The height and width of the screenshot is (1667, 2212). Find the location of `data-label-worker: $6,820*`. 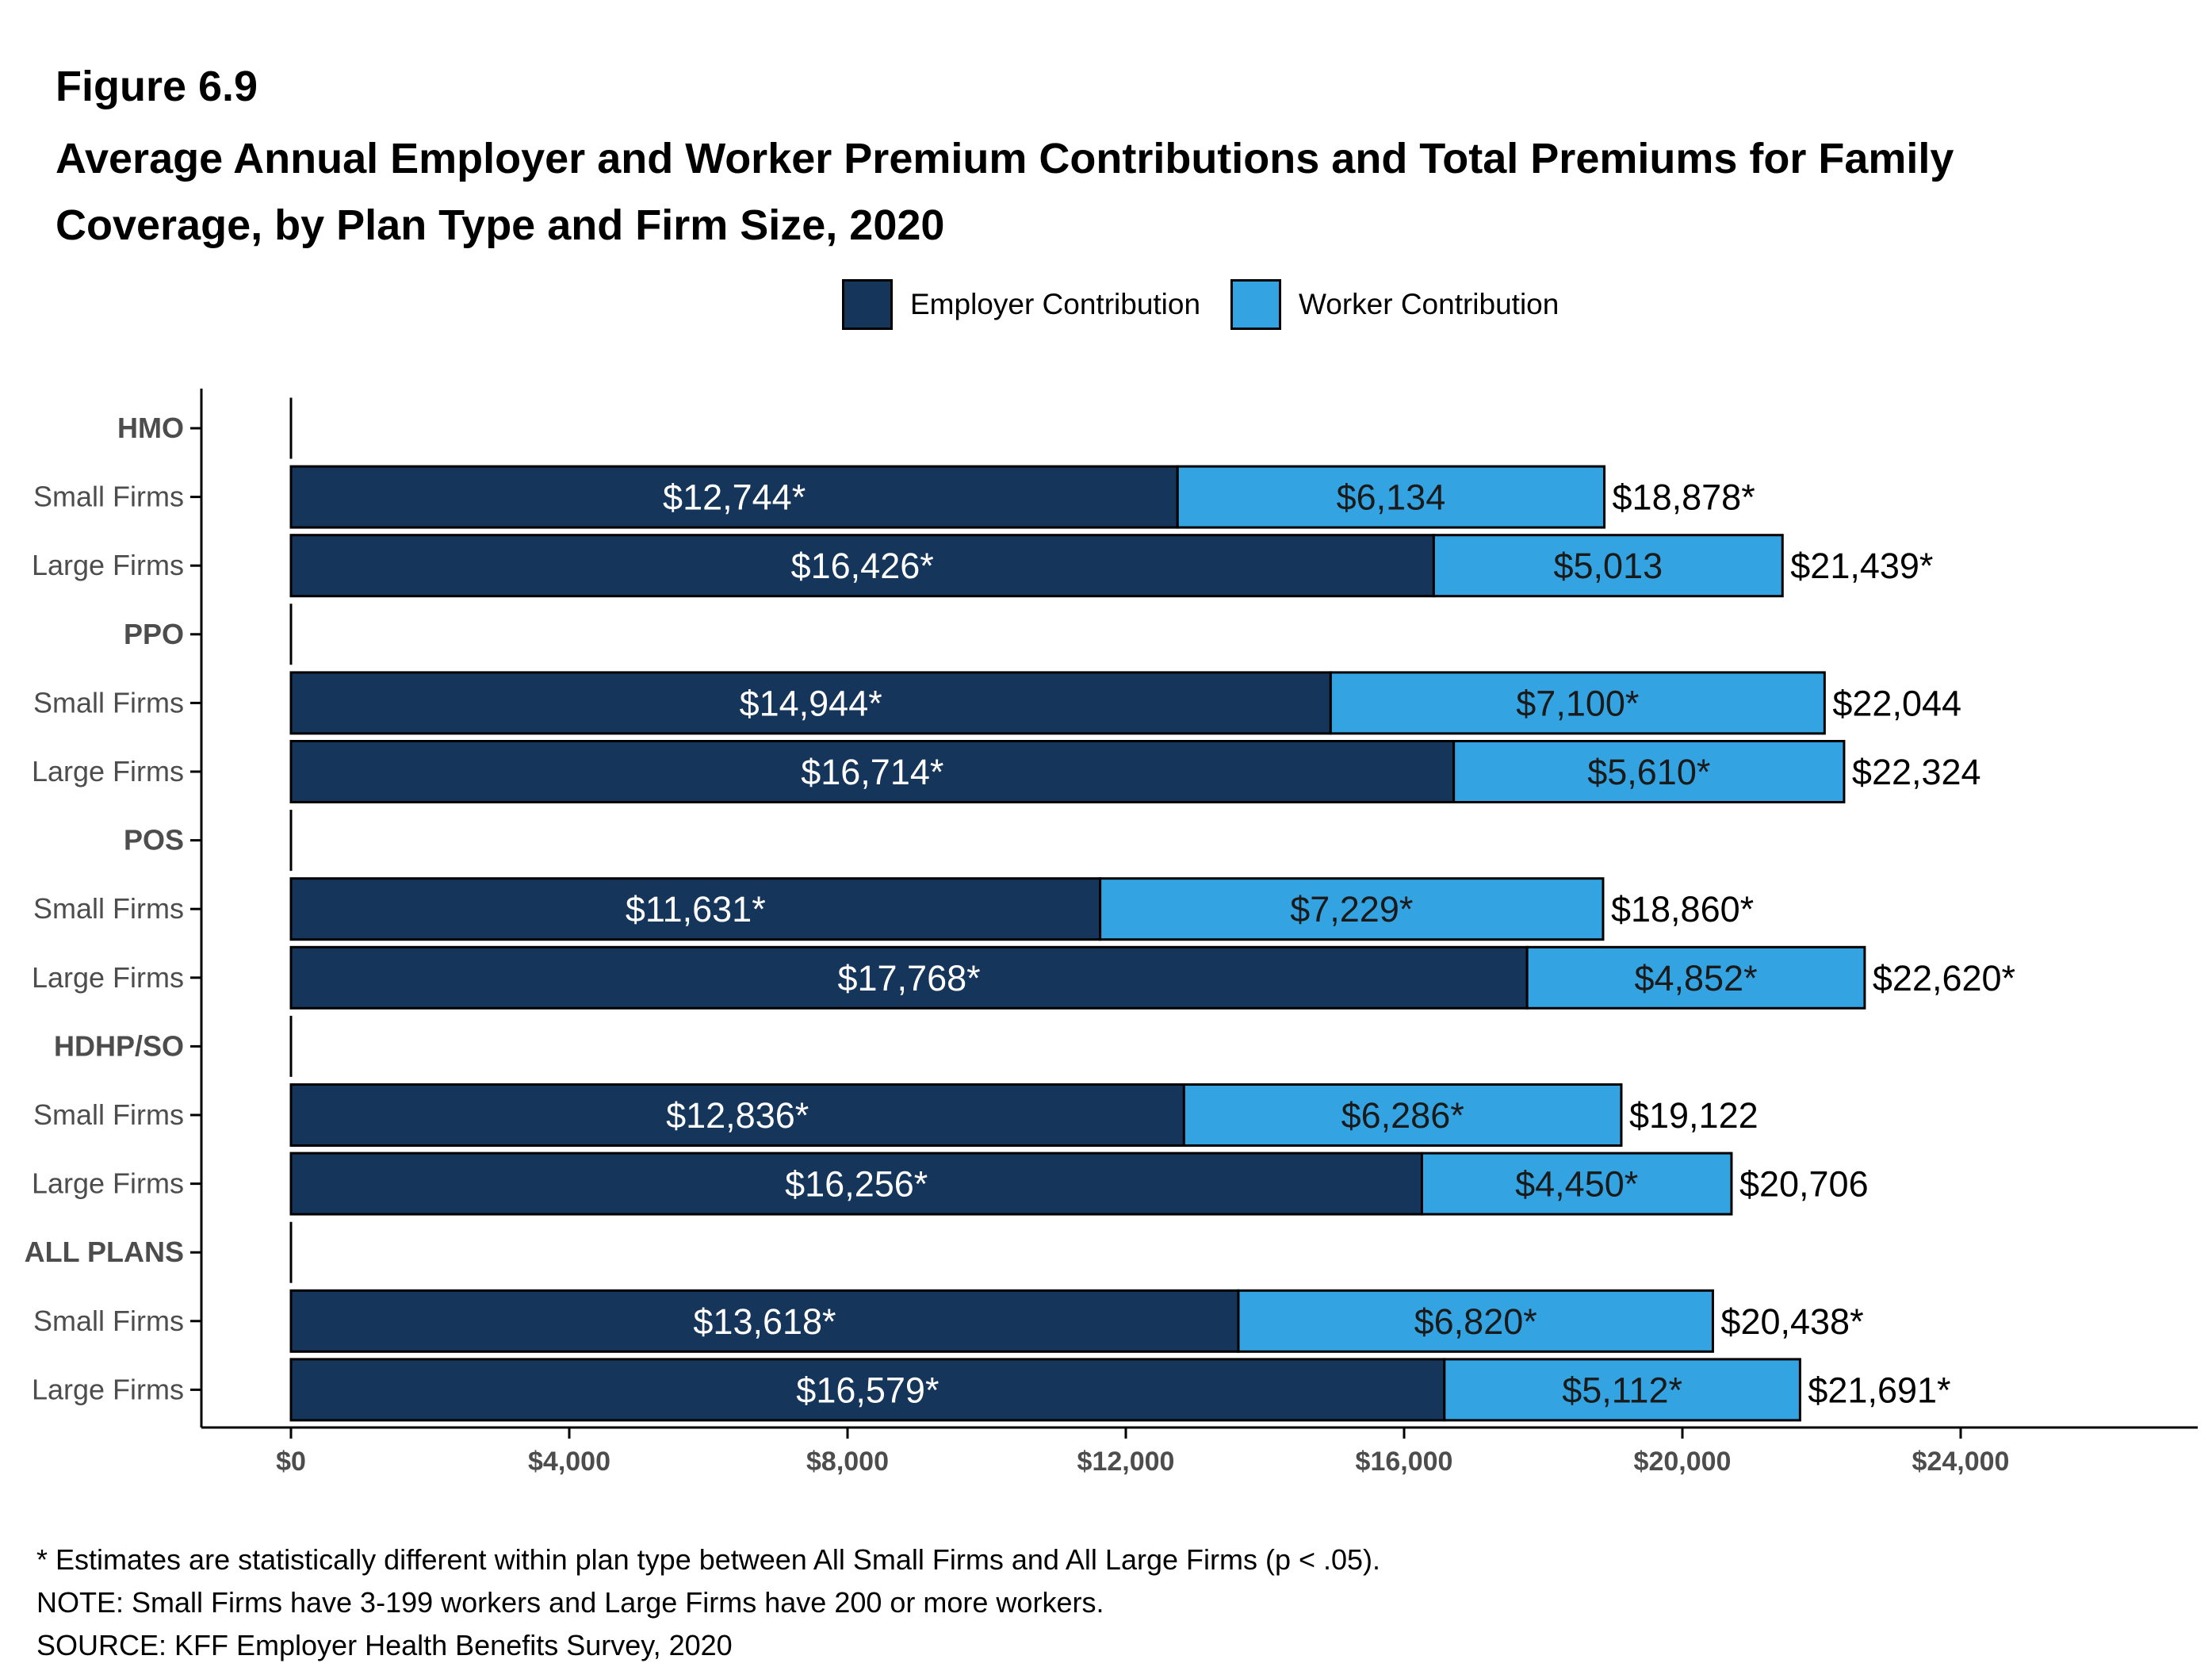

data-label-worker: $6,820* is located at coordinates (1475, 1321).